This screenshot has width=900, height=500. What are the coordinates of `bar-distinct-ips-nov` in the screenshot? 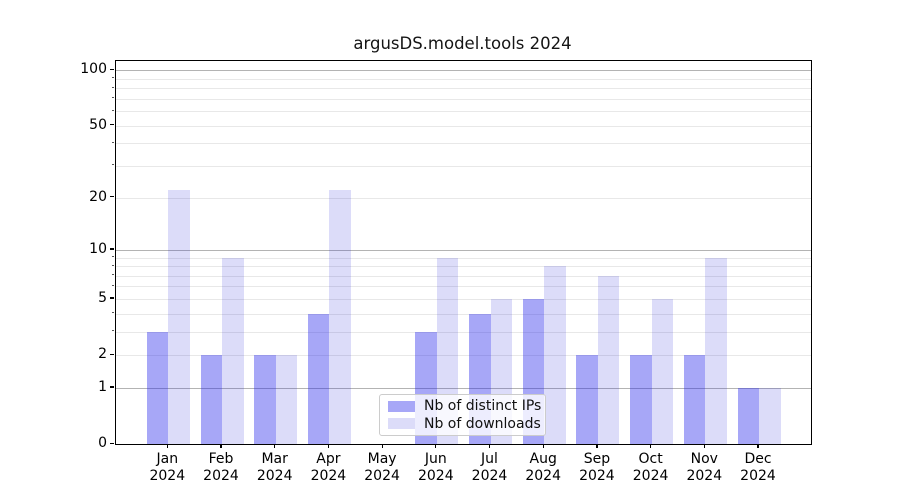 It's located at (694, 399).